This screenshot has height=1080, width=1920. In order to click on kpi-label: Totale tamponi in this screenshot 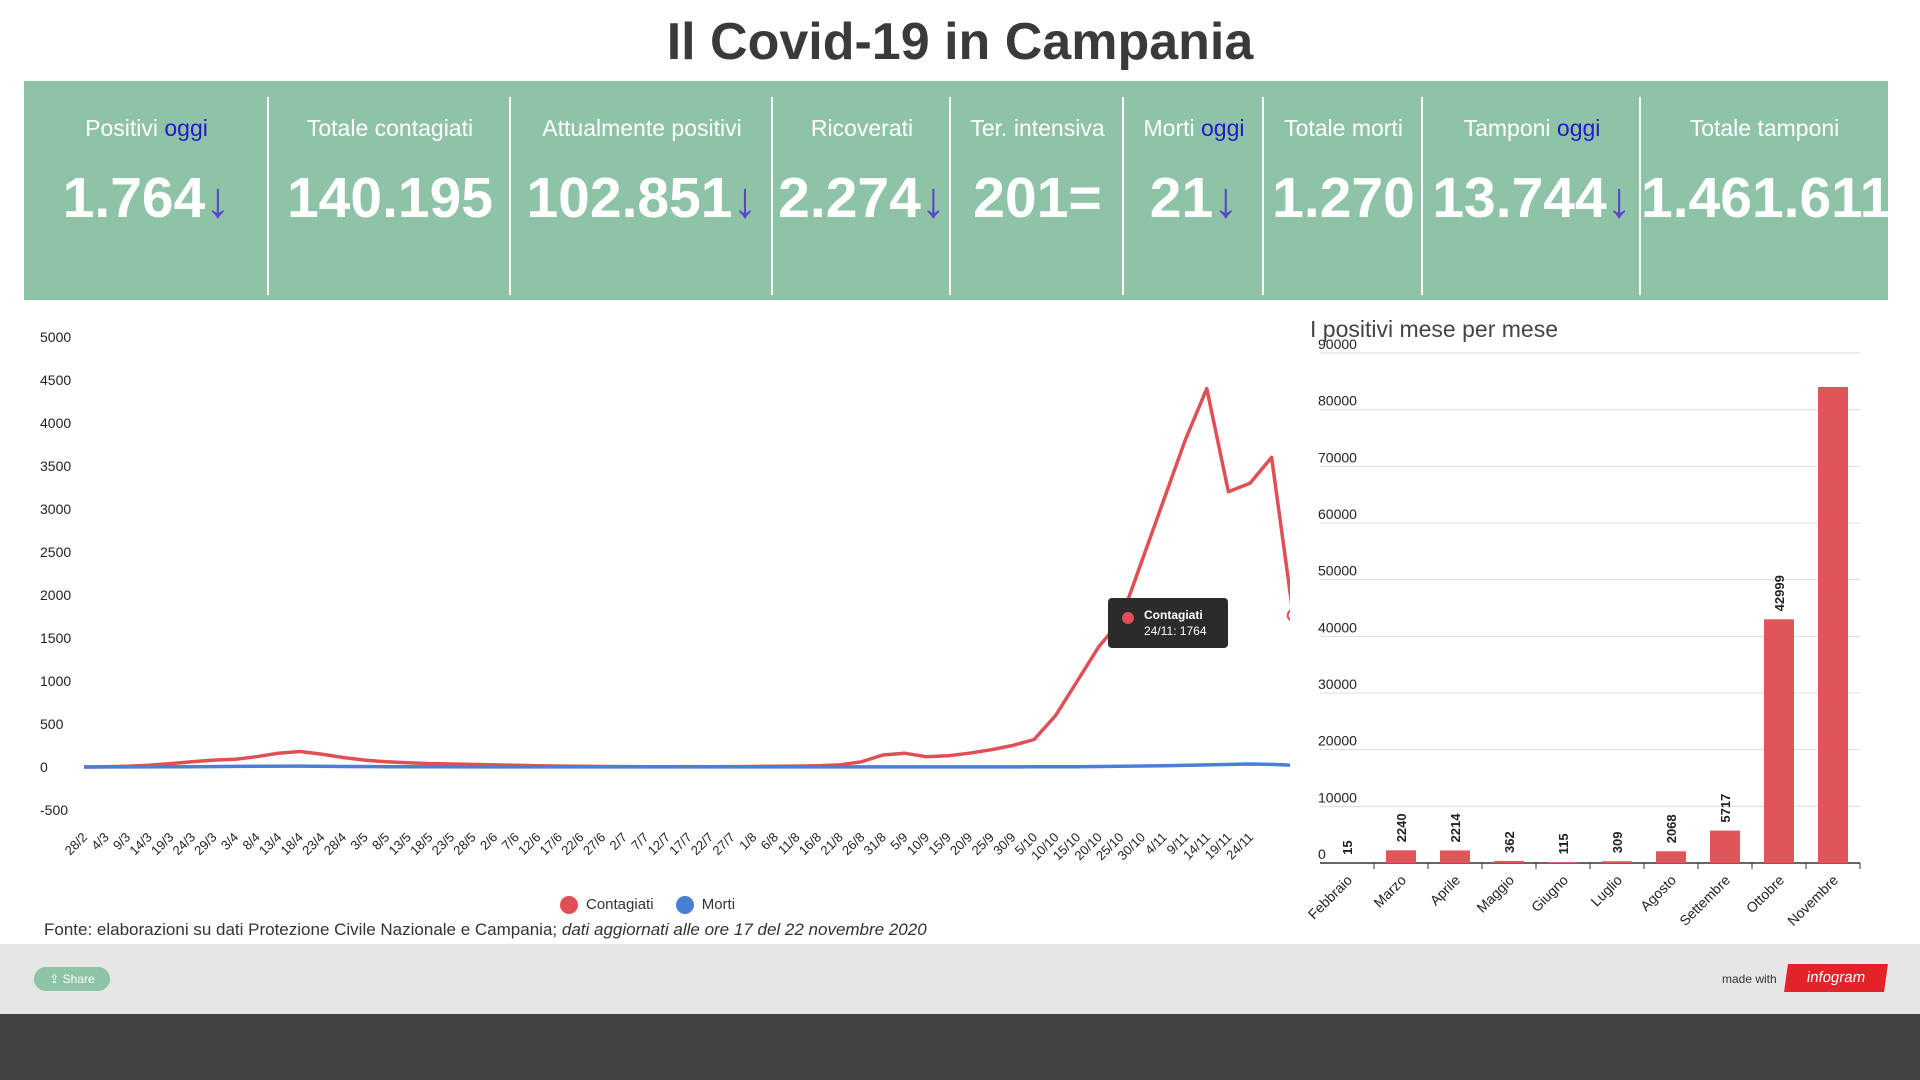, I will do `click(1764, 128)`.